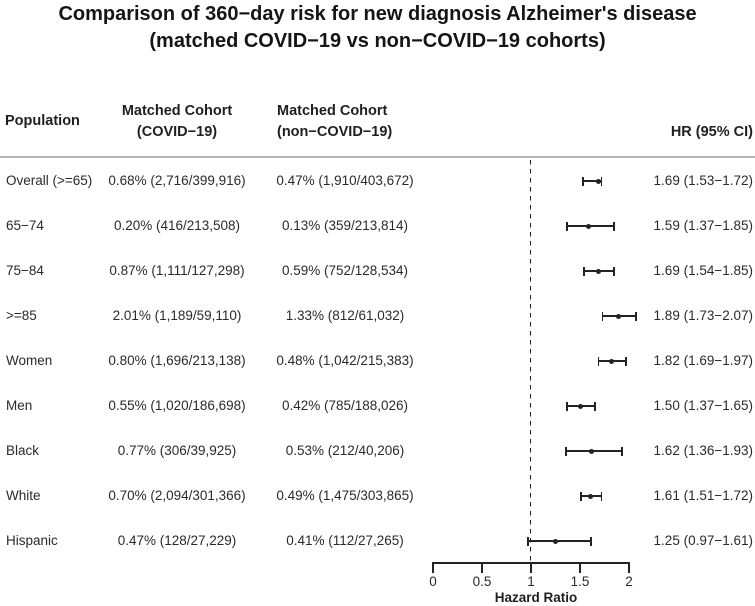 Image resolution: width=755 pixels, height=606 pixels. Describe the element at coordinates (177, 495) in the screenshot. I see `covid-cohort-value: 0.70% (2,094/301,366)` at that location.